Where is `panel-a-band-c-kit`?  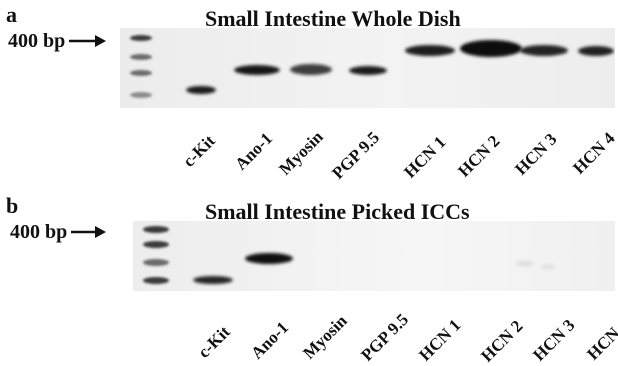
panel-a-band-c-kit is located at coordinates (201, 90).